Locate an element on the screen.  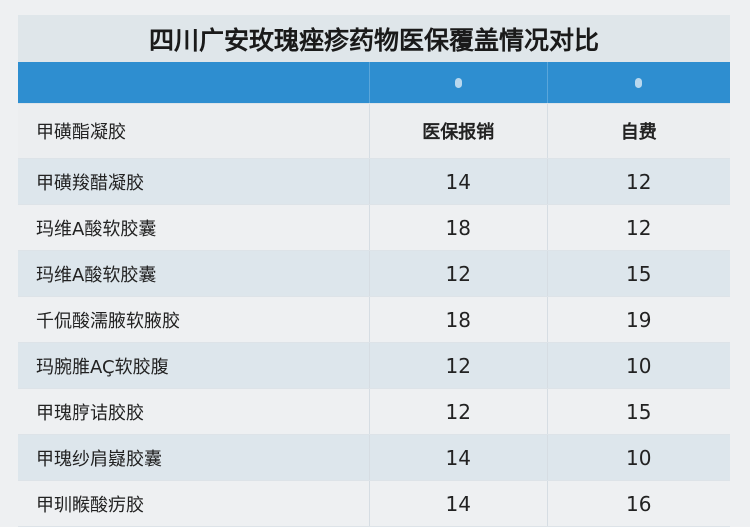
drug-name: 千侃酸濡腋软腋胶 is located at coordinates (108, 321).